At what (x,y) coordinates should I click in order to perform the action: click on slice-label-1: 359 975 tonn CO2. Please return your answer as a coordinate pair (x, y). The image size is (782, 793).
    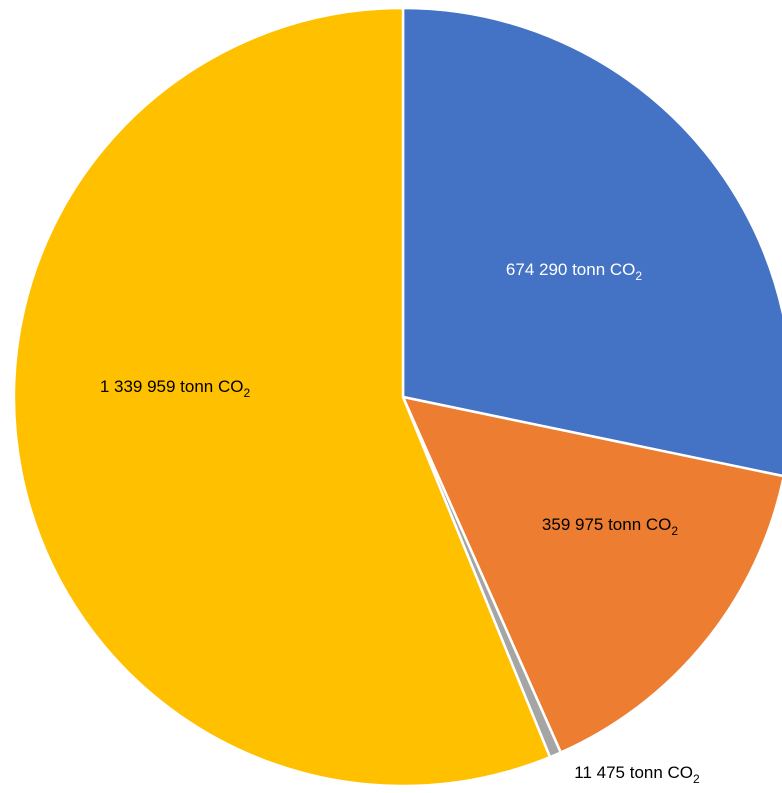
    Looking at the image, I should click on (610, 526).